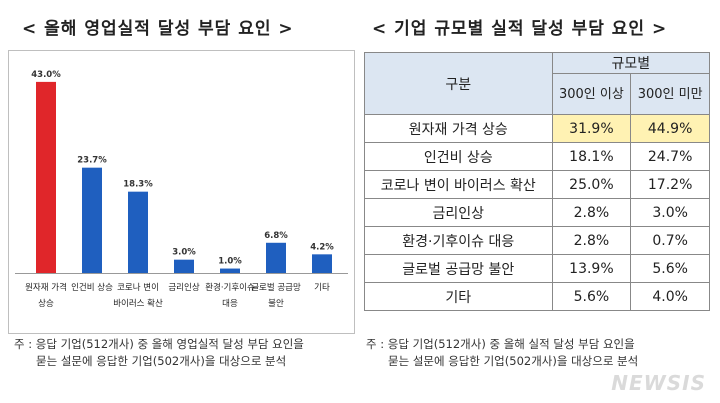  I want to click on category-label: 환경·기후이슈, so click(230, 287).